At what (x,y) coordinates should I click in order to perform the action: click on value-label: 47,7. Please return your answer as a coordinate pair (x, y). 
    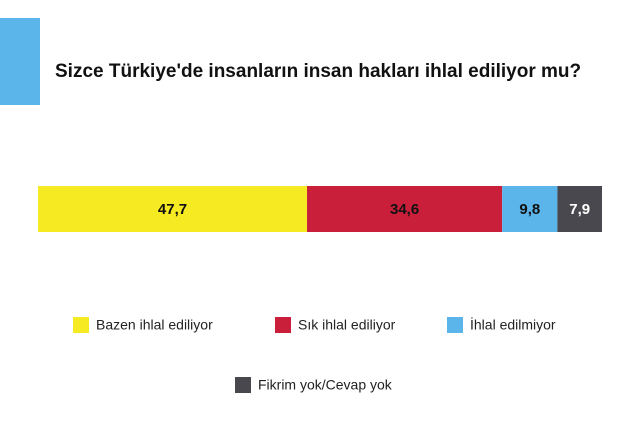
    Looking at the image, I should click on (172, 209).